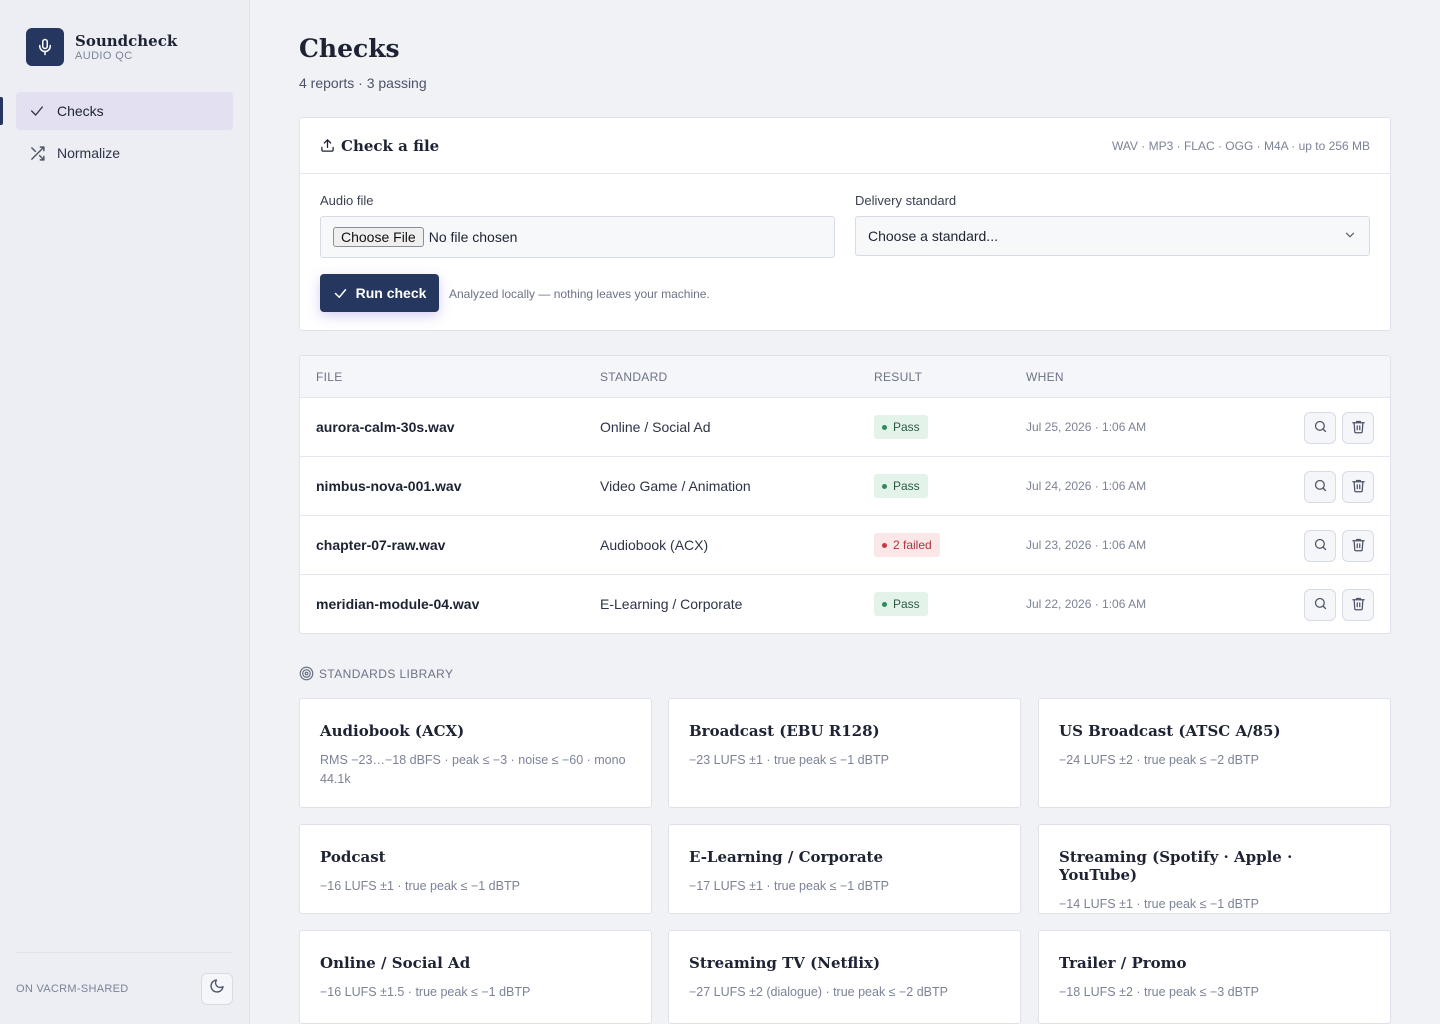  I want to click on active-indicator, so click(1, 111).